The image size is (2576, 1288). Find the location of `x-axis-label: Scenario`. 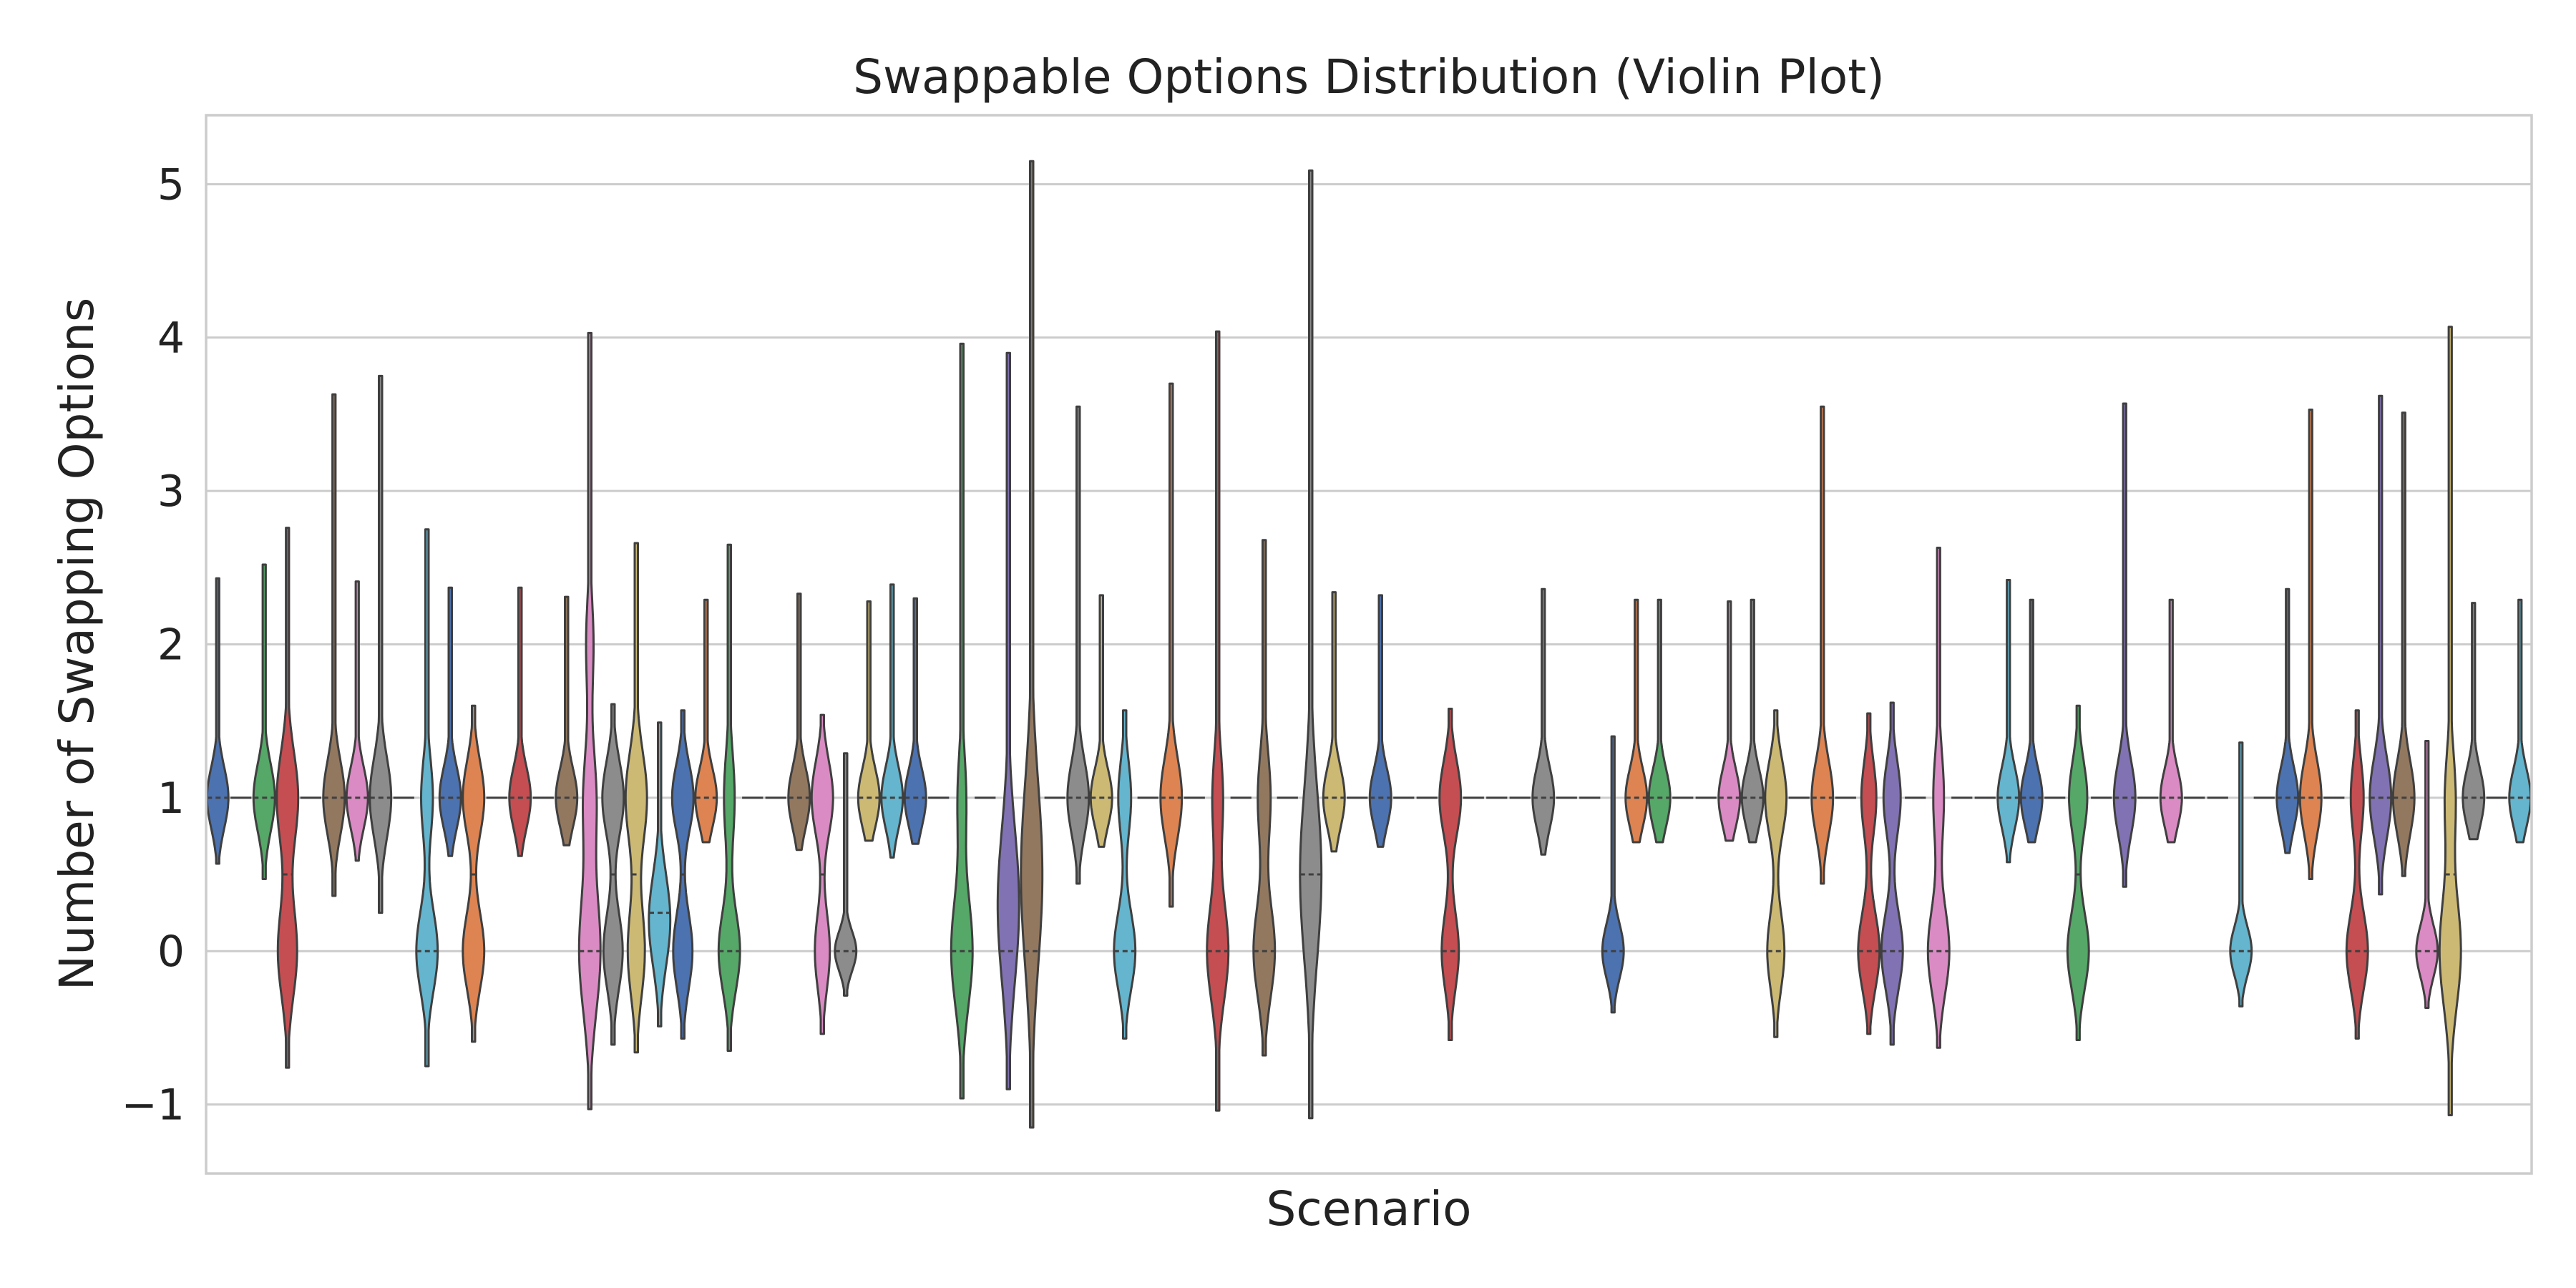

x-axis-label: Scenario is located at coordinates (1369, 1208).